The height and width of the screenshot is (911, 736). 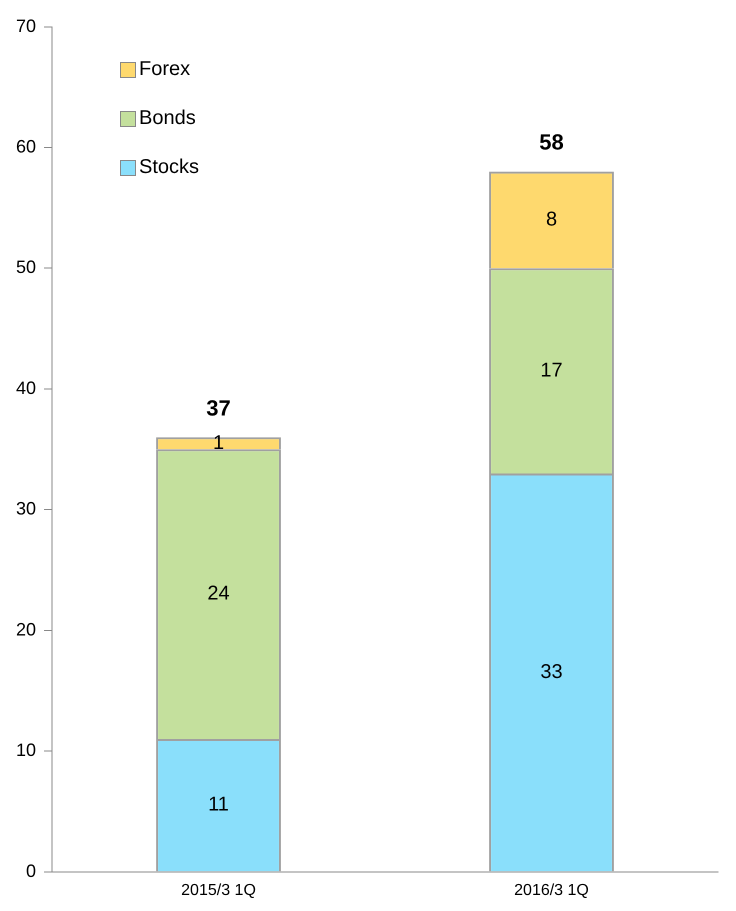 What do you see at coordinates (551, 890) in the screenshot?
I see `x-tick-label: 2016/3 1Q` at bounding box center [551, 890].